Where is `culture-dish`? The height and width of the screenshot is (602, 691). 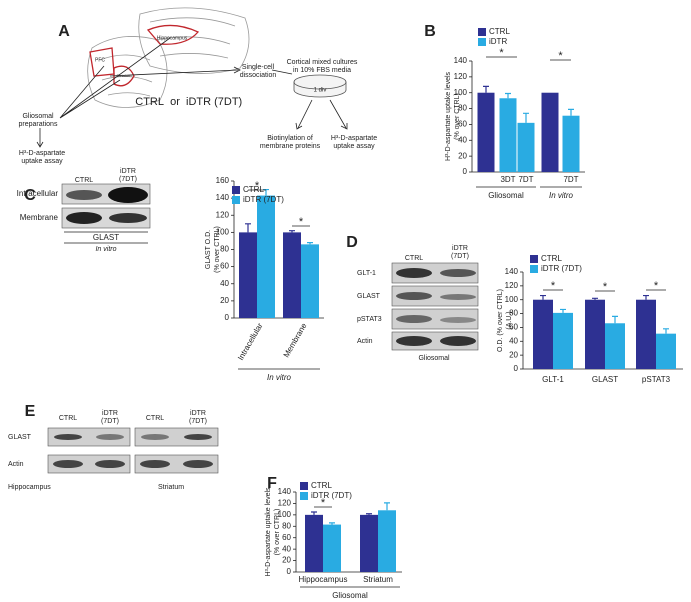
culture-dish is located at coordinates (320, 86).